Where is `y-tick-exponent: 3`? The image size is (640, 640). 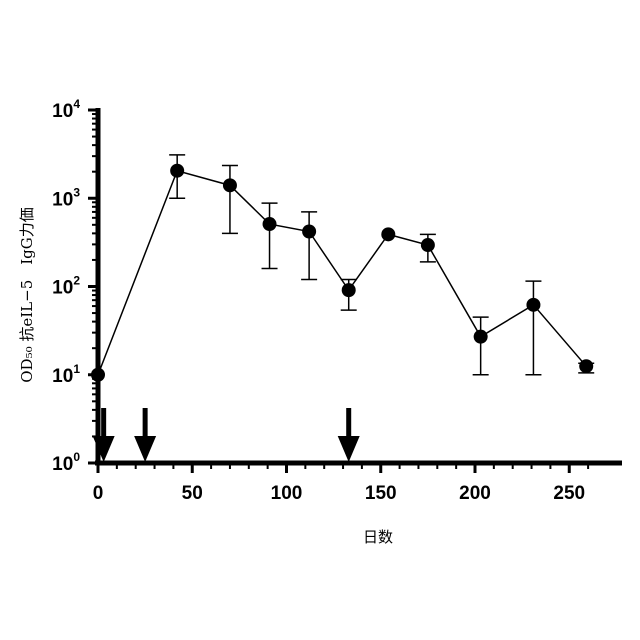
y-tick-exponent: 3 is located at coordinates (76, 192).